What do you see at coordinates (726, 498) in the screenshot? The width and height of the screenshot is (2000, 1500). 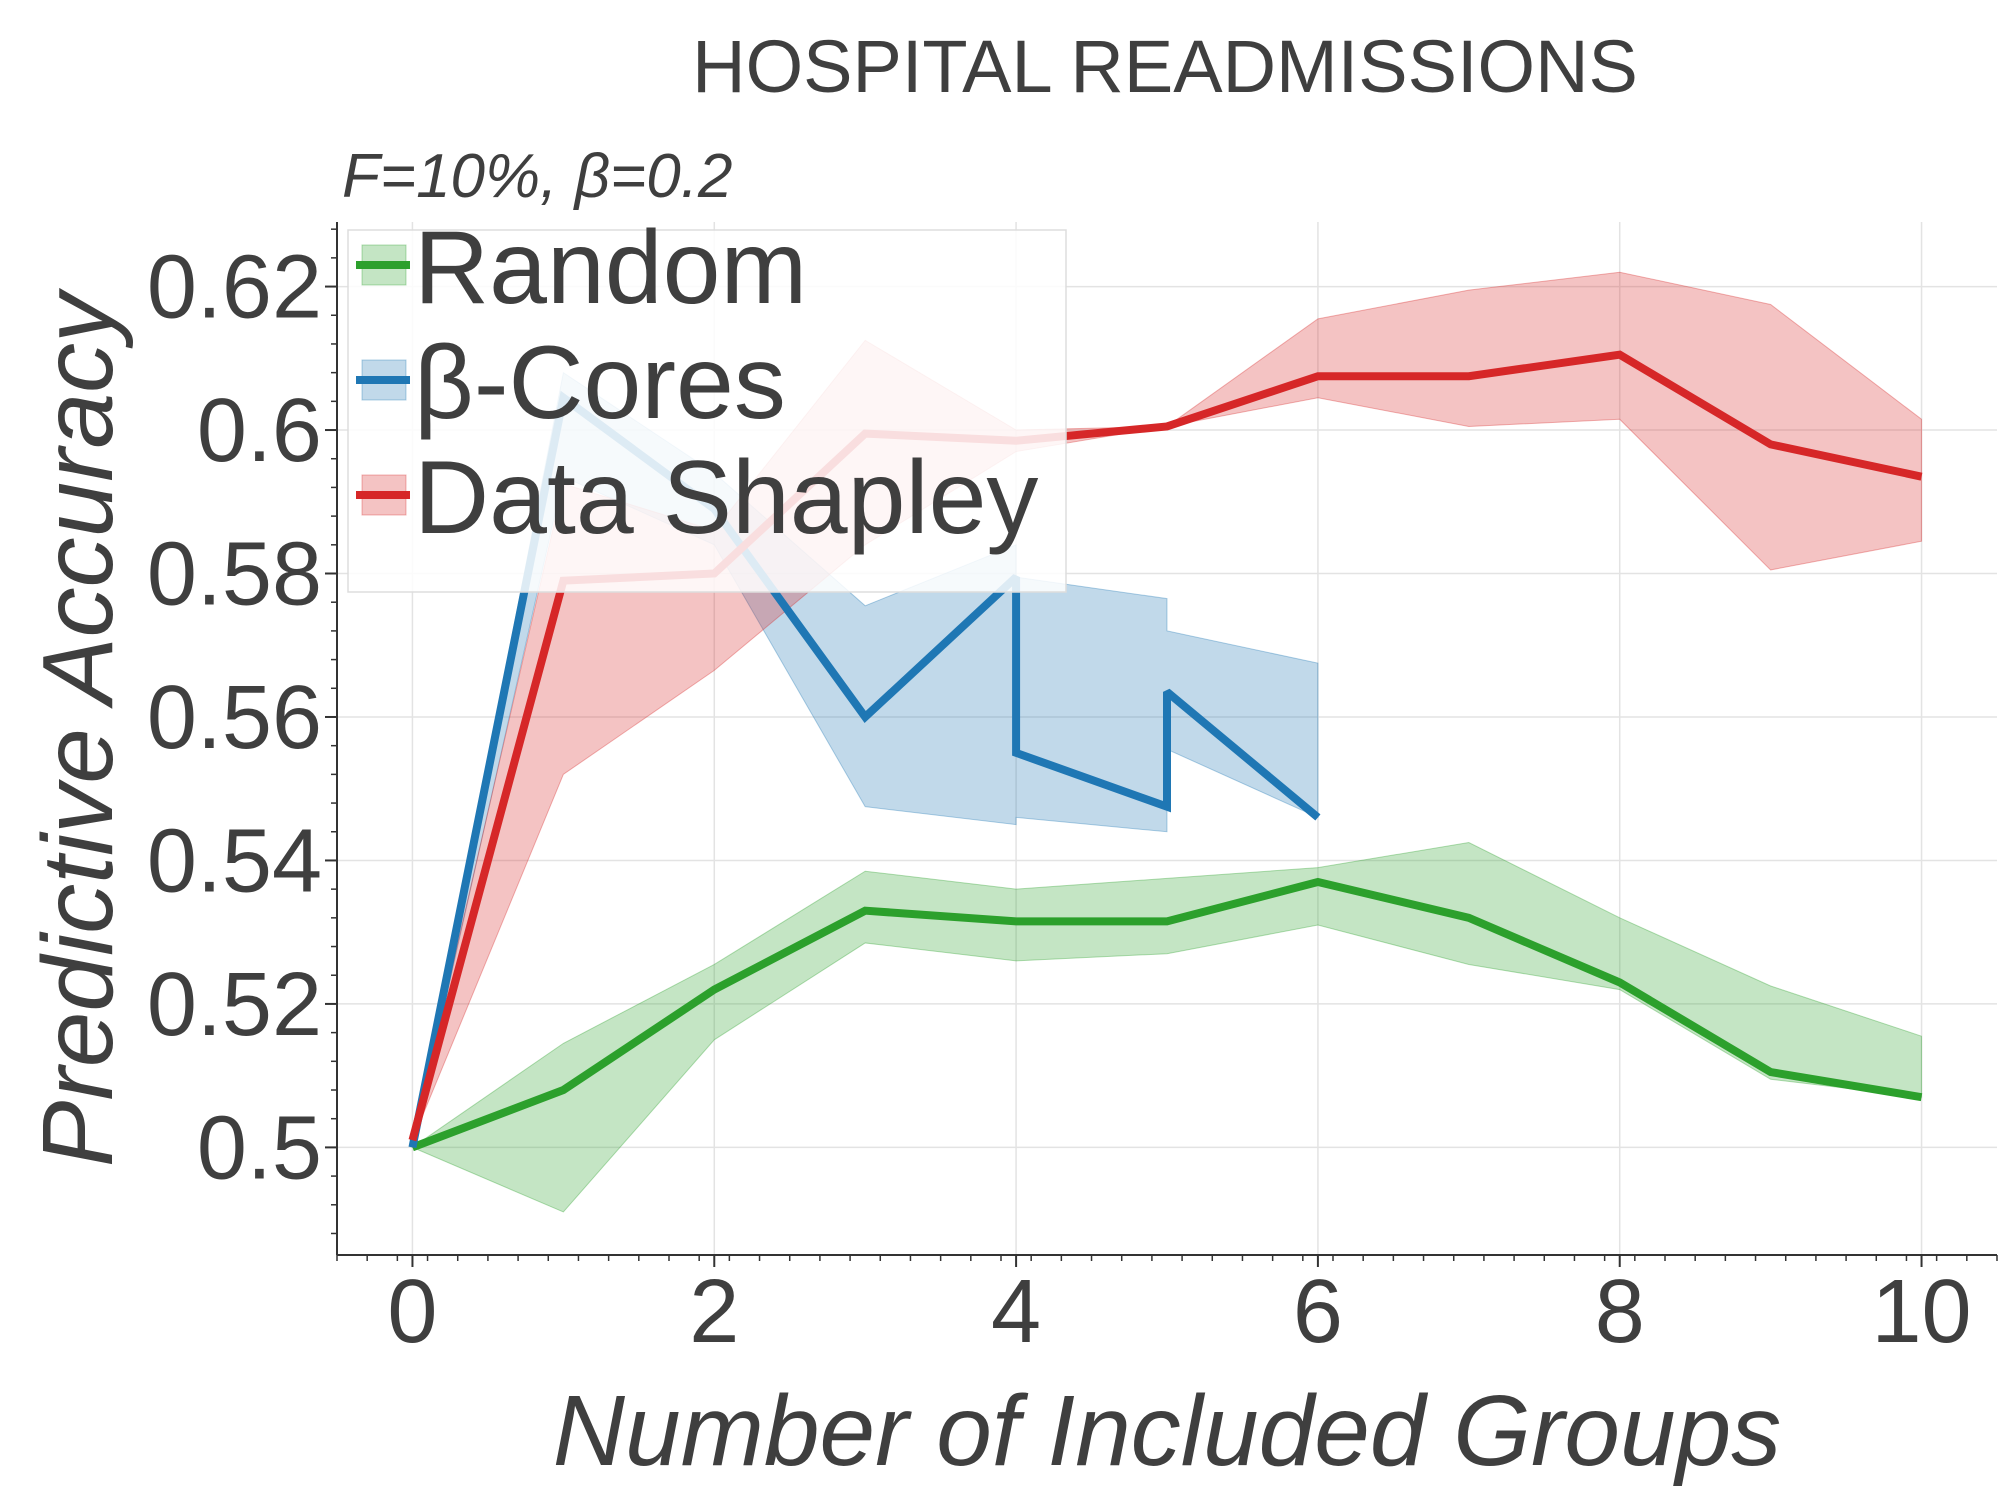 I see `legend-label-data-shapley: Data Shapley` at bounding box center [726, 498].